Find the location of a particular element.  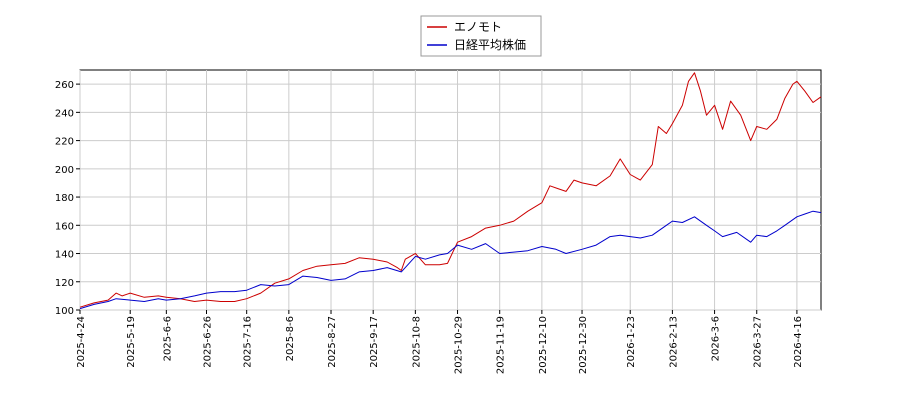

x-tick-label: 2025-10-8 is located at coordinates (416, 342).